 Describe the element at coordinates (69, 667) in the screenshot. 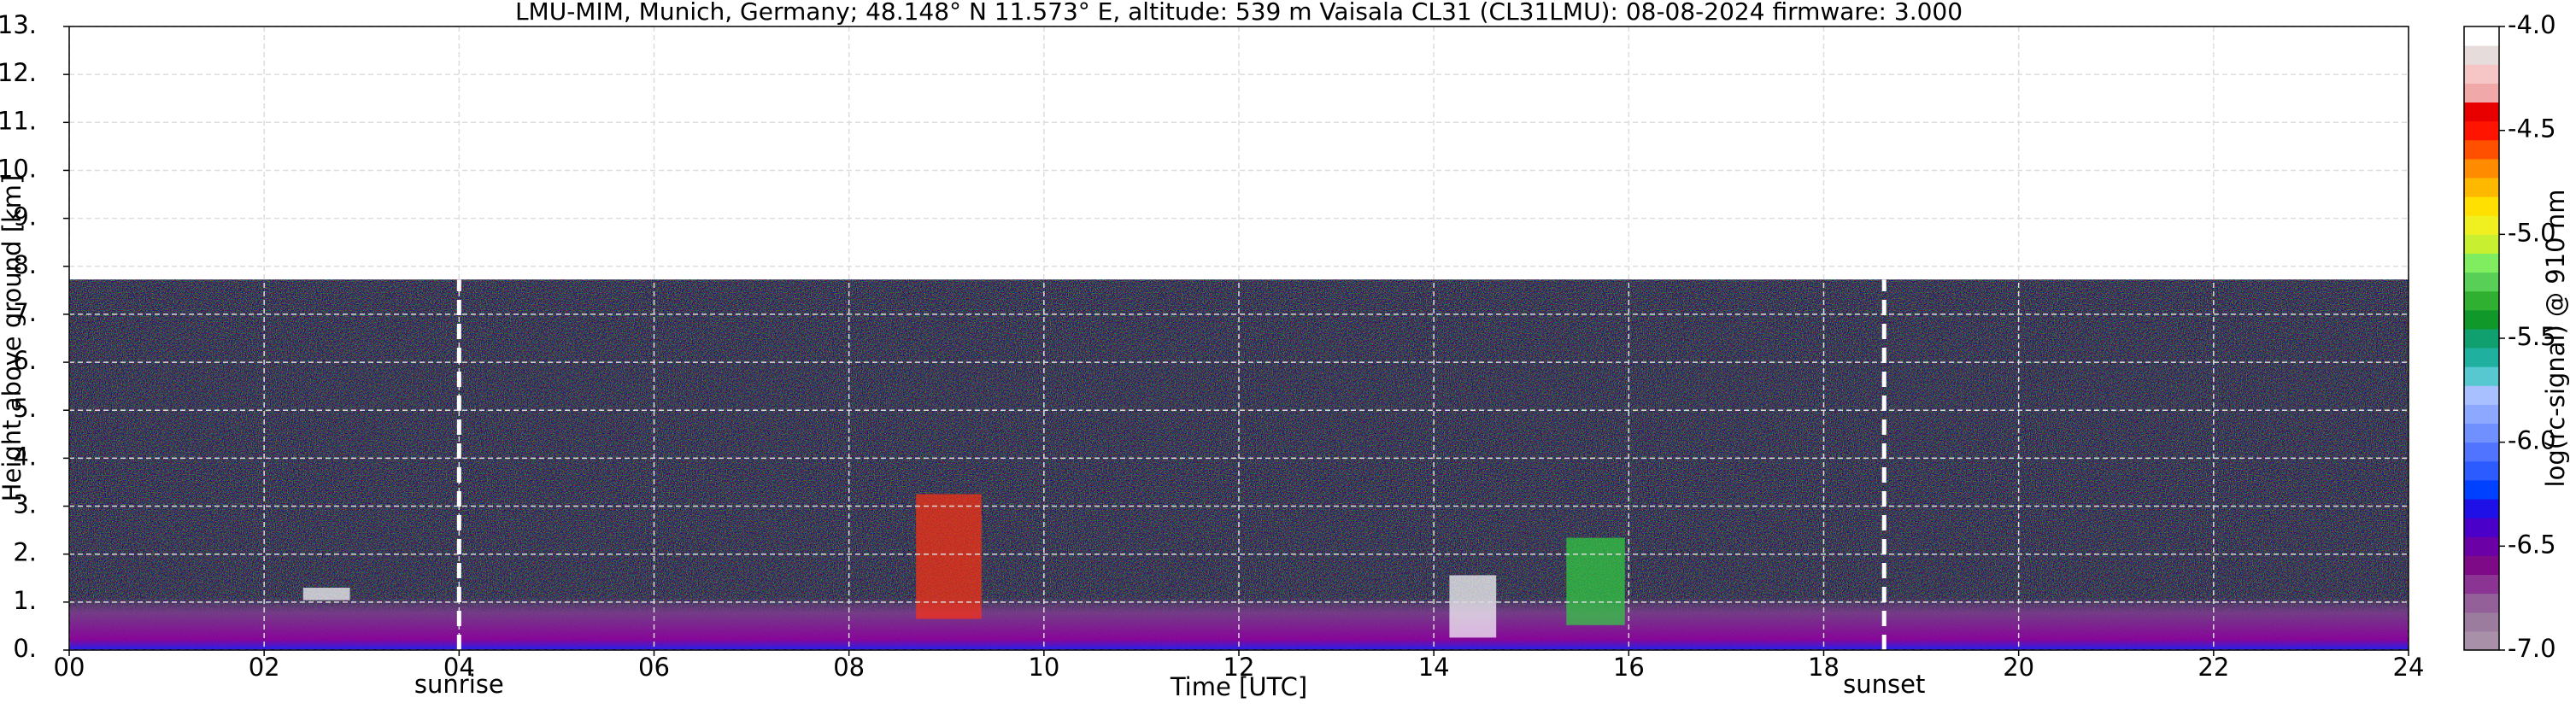

I see `x-tick-label: 00` at that location.